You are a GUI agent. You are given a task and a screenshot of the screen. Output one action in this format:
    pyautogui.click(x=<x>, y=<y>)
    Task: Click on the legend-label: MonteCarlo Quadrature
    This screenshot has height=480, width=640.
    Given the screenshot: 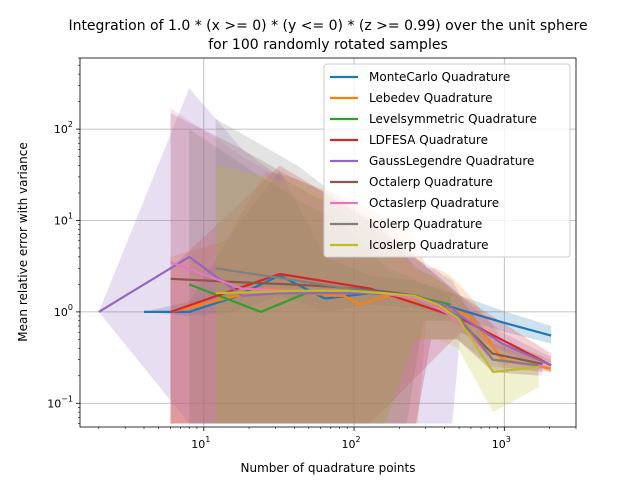 What is the action you would take?
    pyautogui.click(x=439, y=77)
    